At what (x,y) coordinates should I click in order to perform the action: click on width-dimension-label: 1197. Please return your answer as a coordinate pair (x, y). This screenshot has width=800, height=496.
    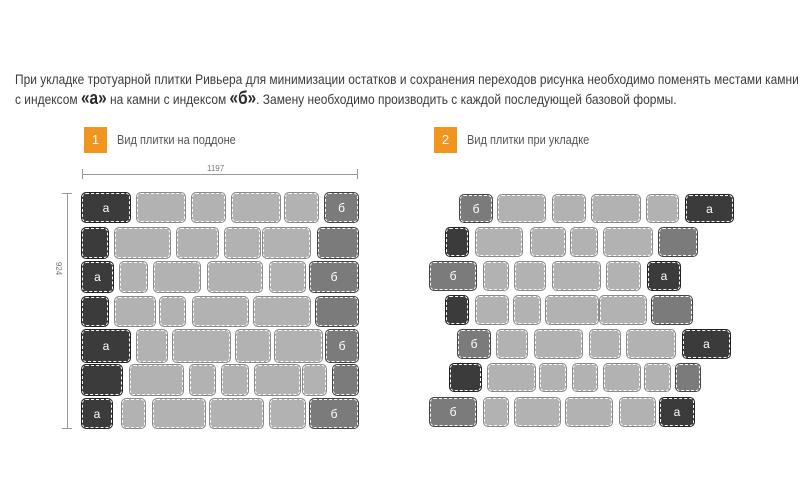
    Looking at the image, I should click on (216, 168).